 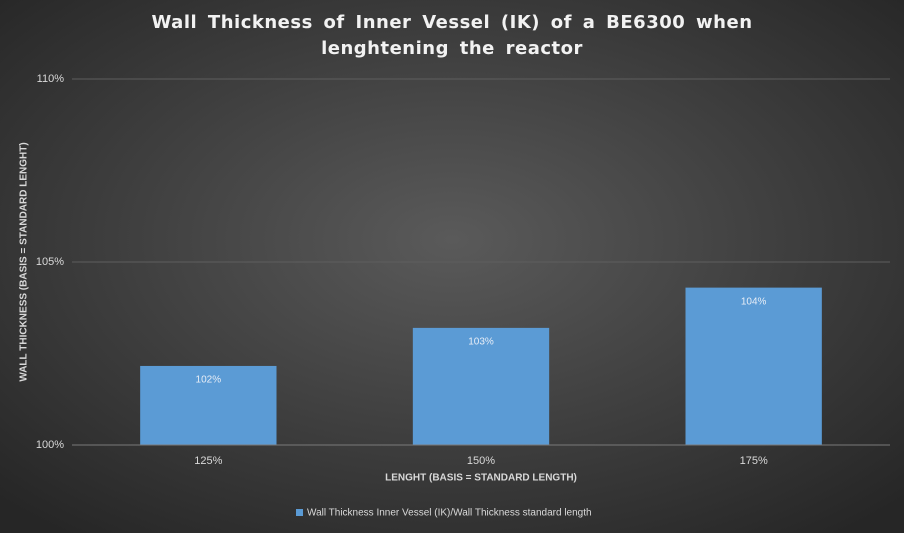 I want to click on data-label: 104%, so click(x=754, y=301).